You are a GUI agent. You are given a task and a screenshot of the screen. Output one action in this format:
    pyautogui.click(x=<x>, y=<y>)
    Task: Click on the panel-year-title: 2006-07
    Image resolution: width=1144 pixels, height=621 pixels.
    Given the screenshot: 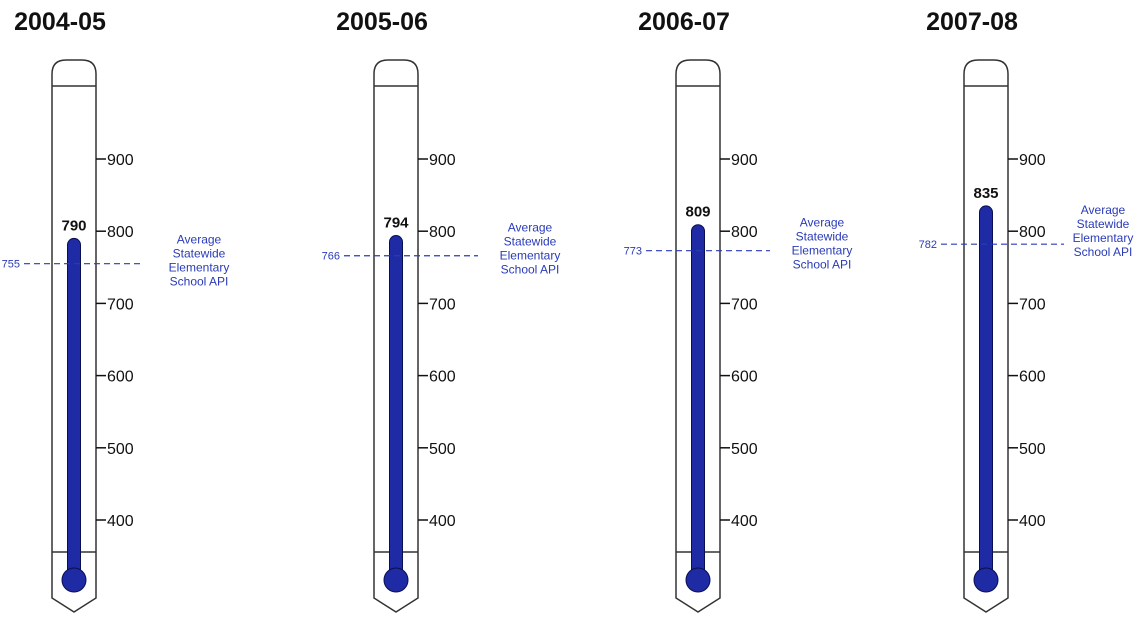 What is the action you would take?
    pyautogui.click(x=684, y=22)
    